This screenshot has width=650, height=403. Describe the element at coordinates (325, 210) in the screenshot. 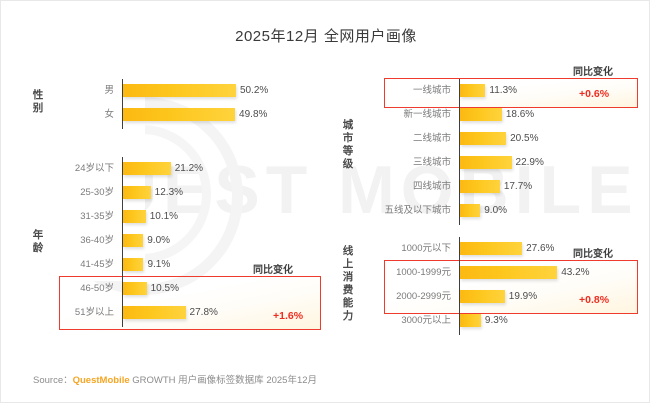

I see `bar-row: 五线及以下城市 9.0%` at that location.